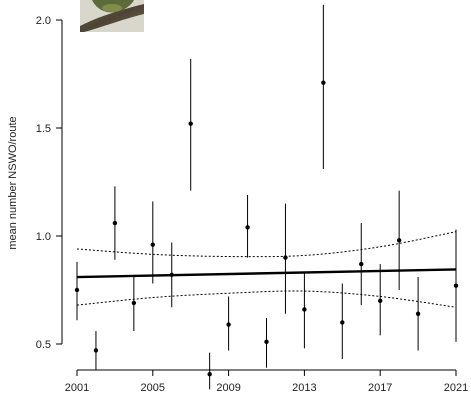 Image resolution: width=471 pixels, height=400 pixels. What do you see at coordinates (43, 345) in the screenshot?
I see `y-tick-label: 0.5` at bounding box center [43, 345].